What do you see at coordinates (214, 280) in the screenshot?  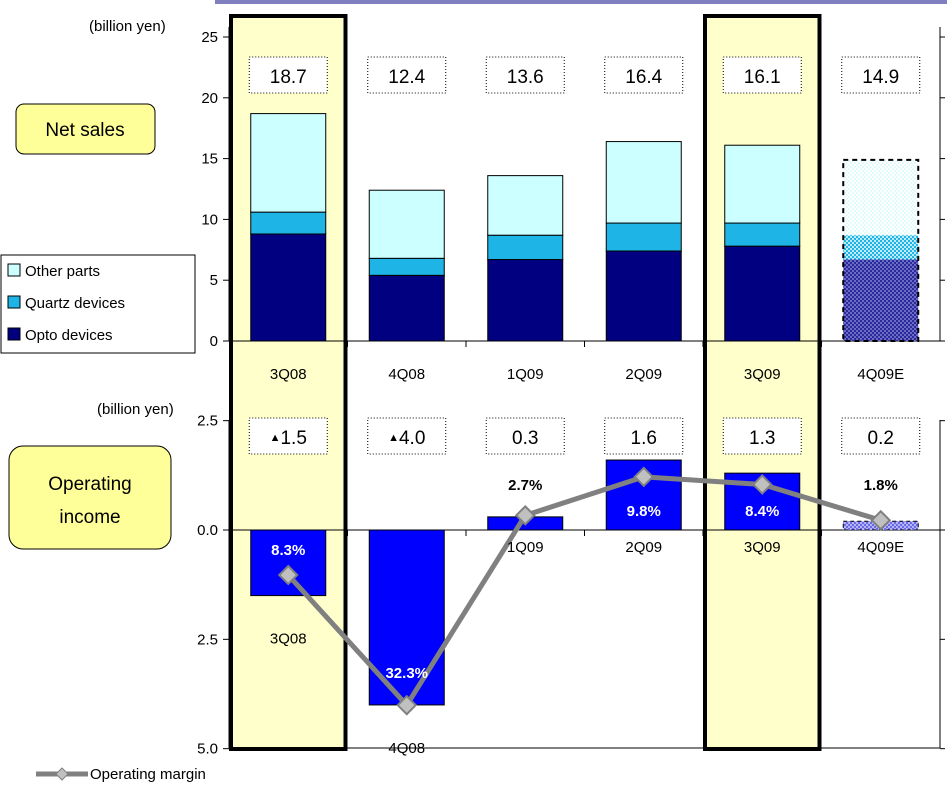 I see `net-sales-y-tick-label: 5` at bounding box center [214, 280].